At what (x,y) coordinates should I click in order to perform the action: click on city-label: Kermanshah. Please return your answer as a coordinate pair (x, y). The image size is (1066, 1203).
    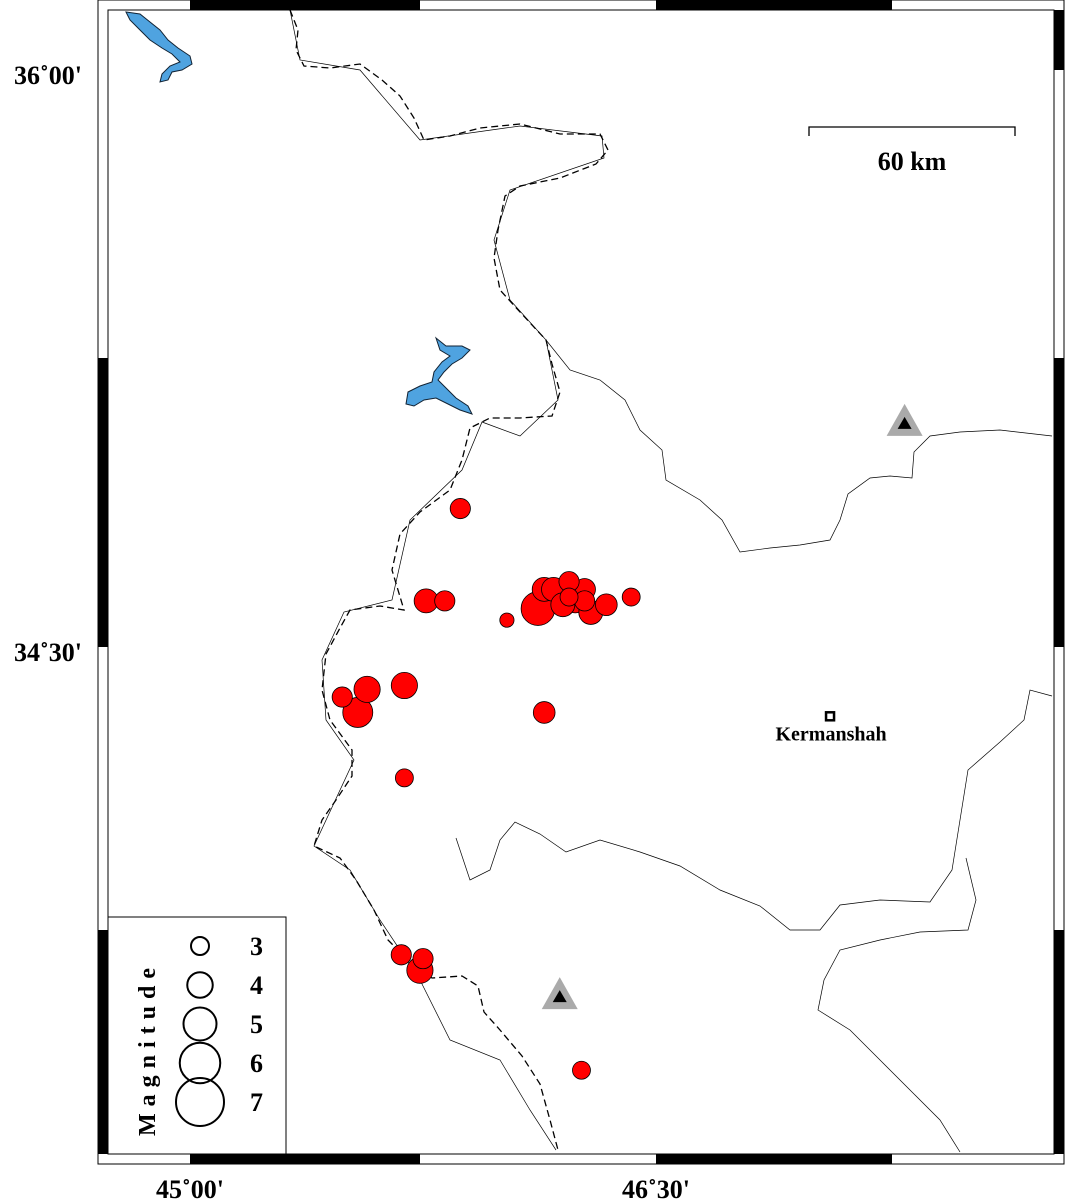
    Looking at the image, I should click on (830, 734).